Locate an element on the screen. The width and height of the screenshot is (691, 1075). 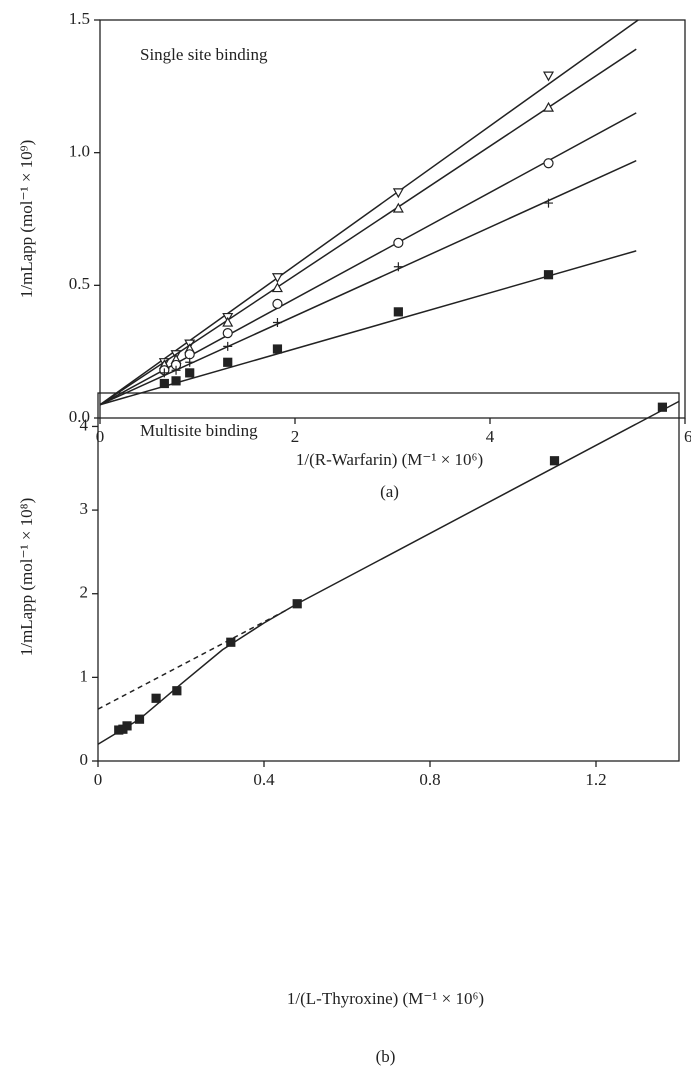
x-tick-label: 0.8 is located at coordinates (429, 779).